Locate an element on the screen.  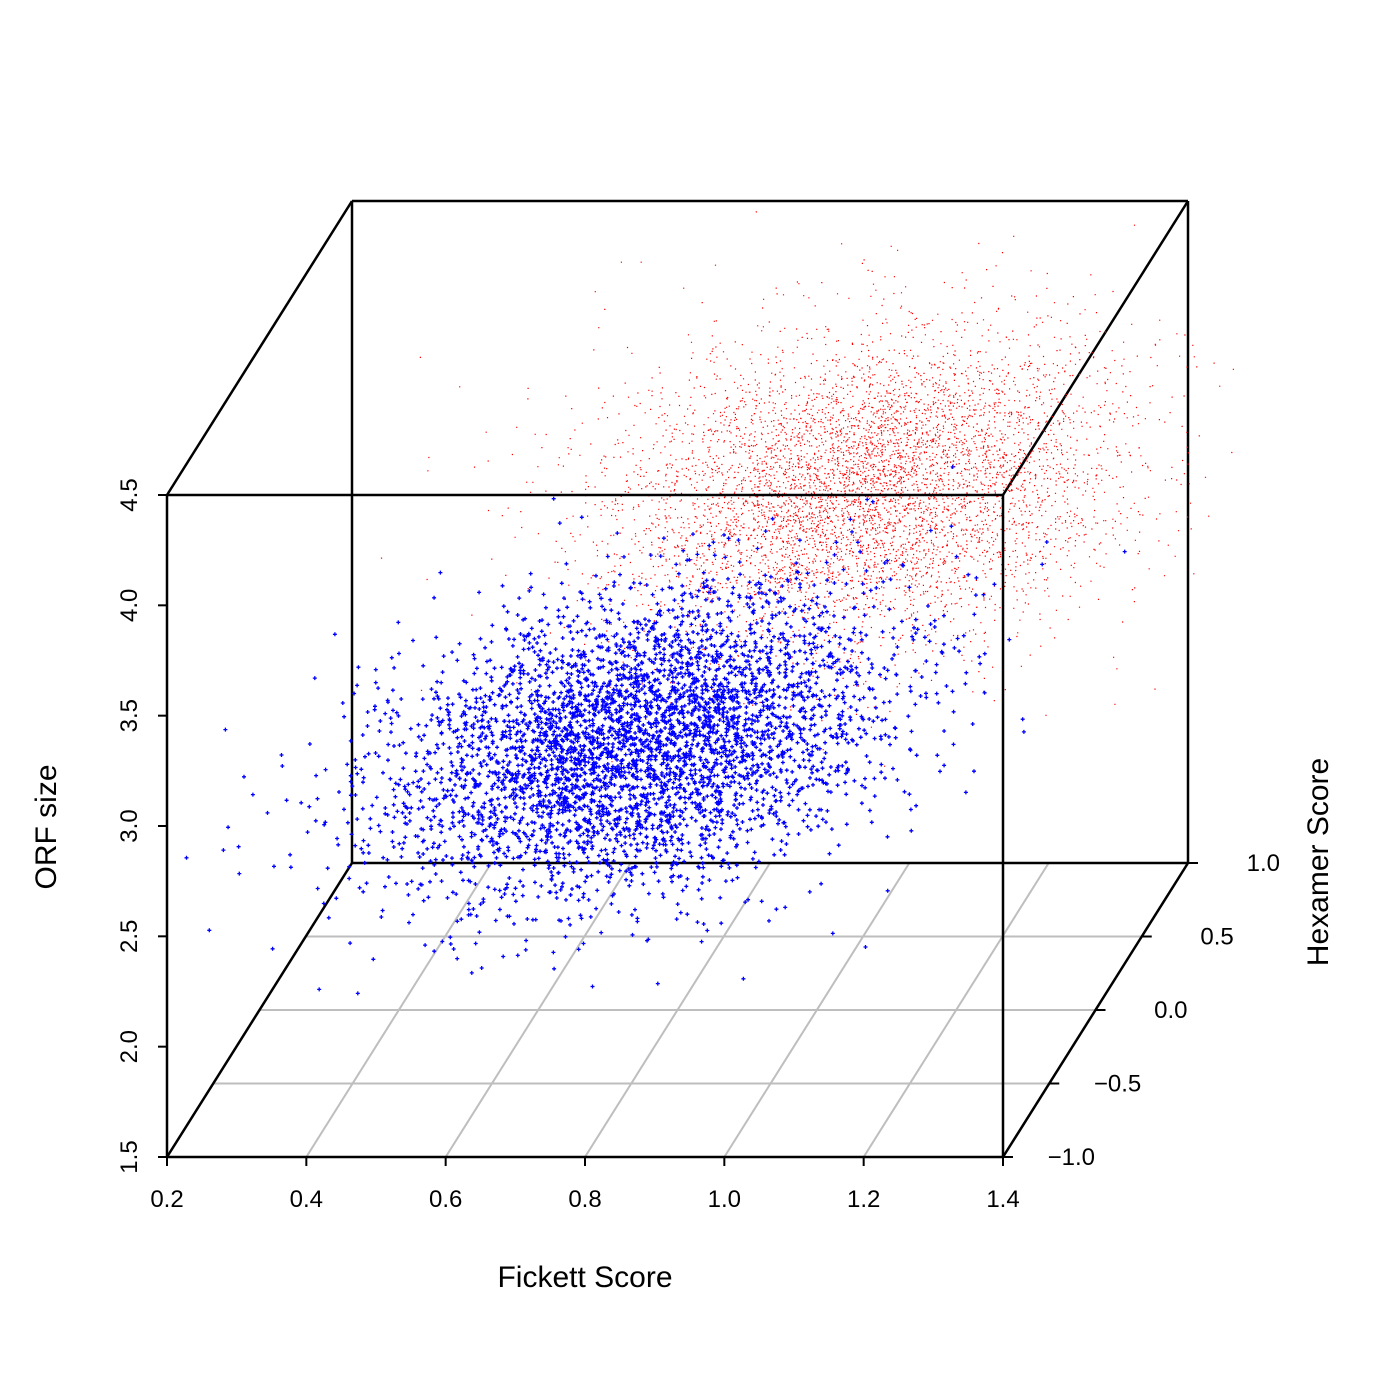
x-tick-label: 0.2 is located at coordinates (166, 1199).